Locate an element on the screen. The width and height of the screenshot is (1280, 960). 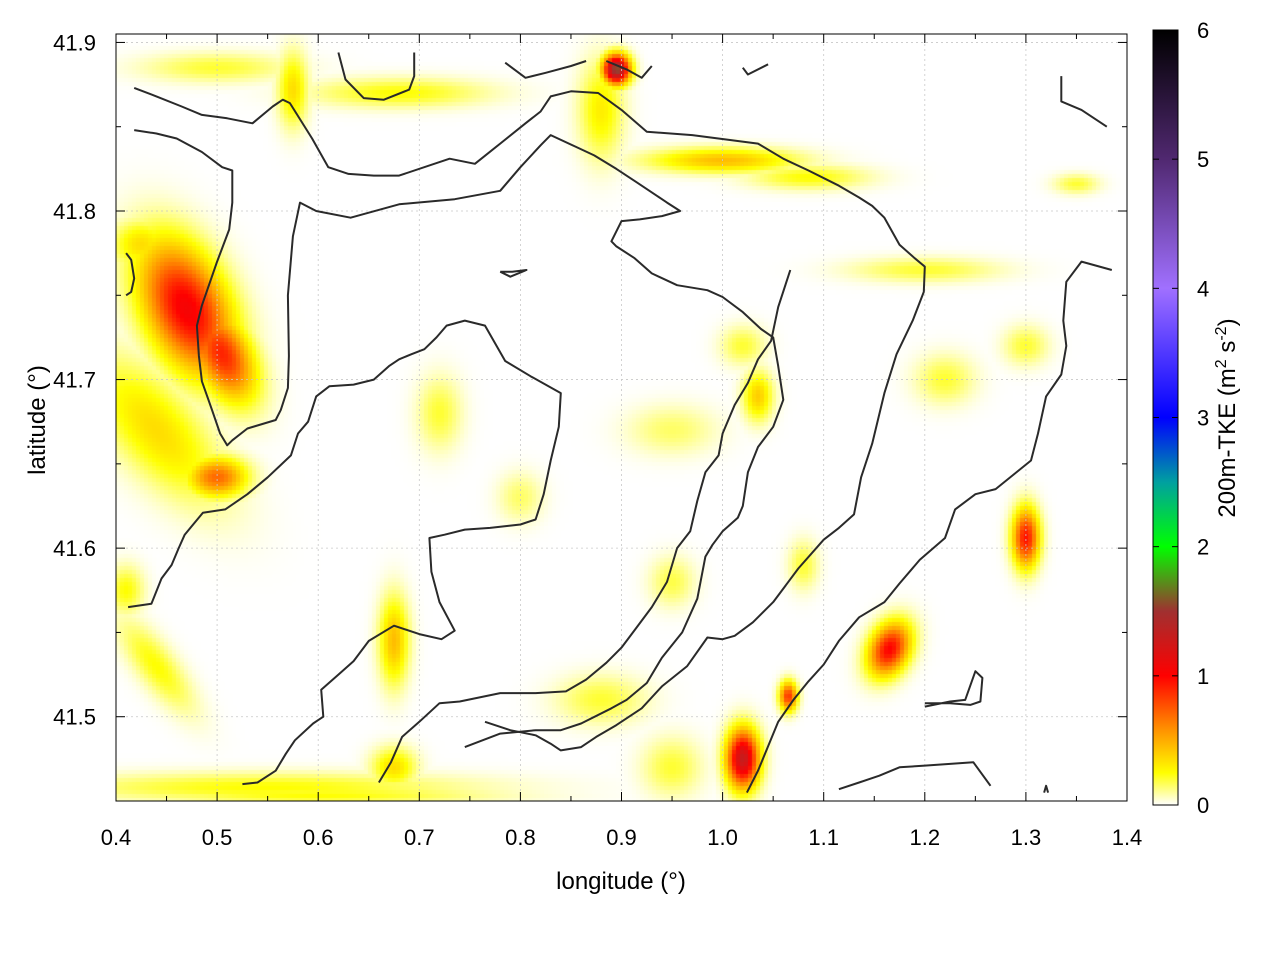
colorbar-tick-label: 2 is located at coordinates (1203, 547).